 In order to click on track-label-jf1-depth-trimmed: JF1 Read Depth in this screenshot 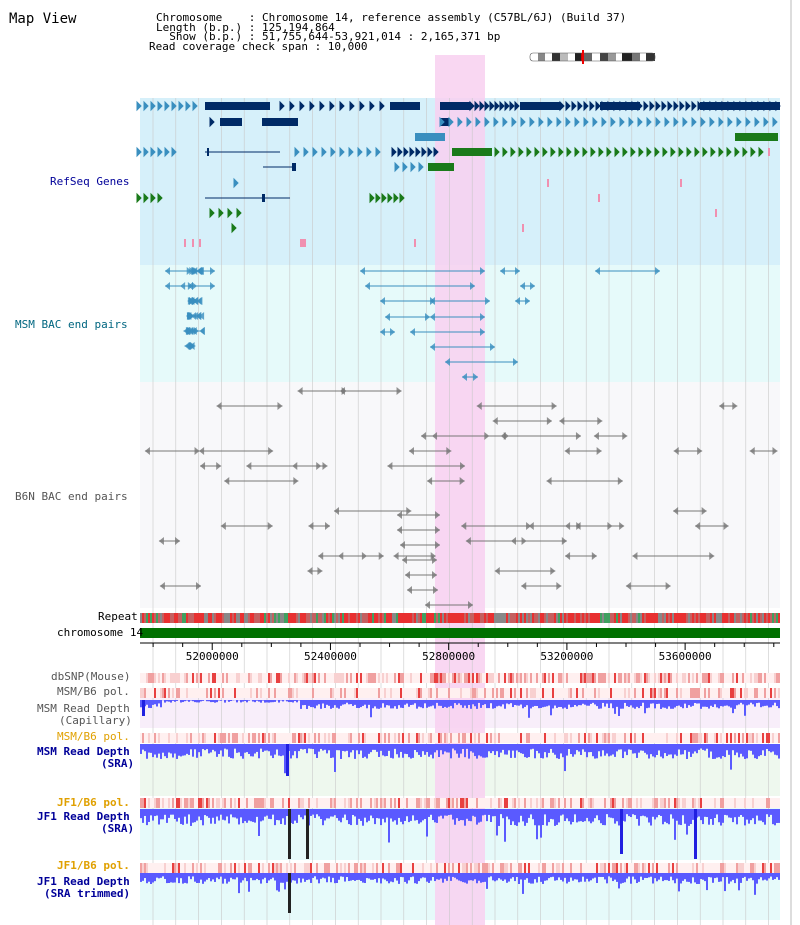, I will do `click(83, 881)`.